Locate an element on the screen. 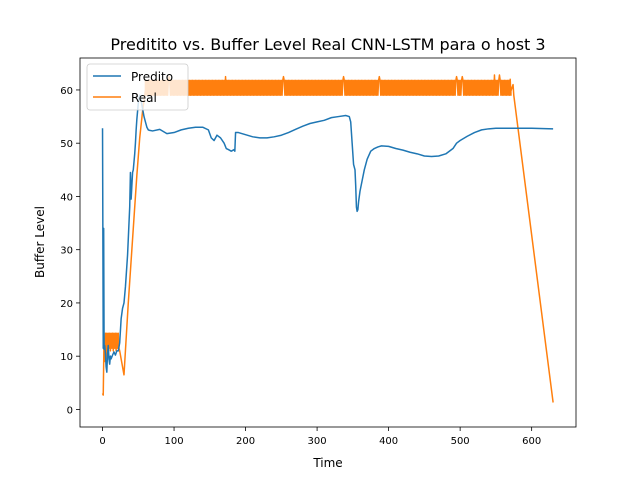 The width and height of the screenshot is (640, 480). x-tick-label: 600 is located at coordinates (531, 441).